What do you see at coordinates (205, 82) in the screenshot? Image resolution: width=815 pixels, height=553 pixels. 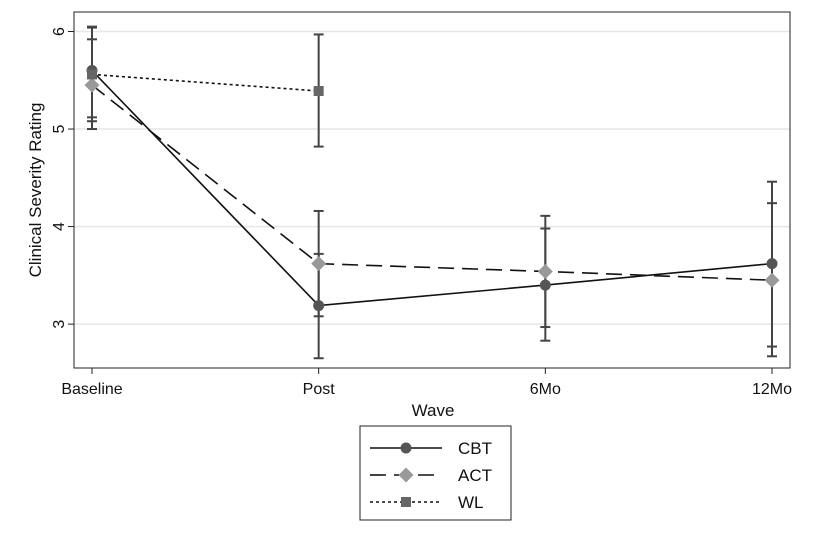 I see `wl-series-line` at bounding box center [205, 82].